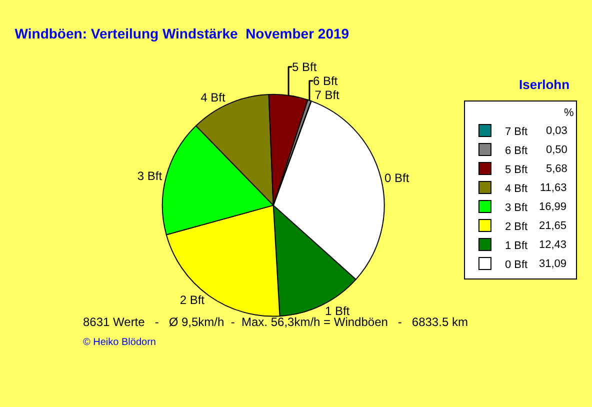 The width and height of the screenshot is (592, 407). Describe the element at coordinates (182, 33) in the screenshot. I see `chart-title: Windböen: Verteilung Windstärke November 2019` at that location.